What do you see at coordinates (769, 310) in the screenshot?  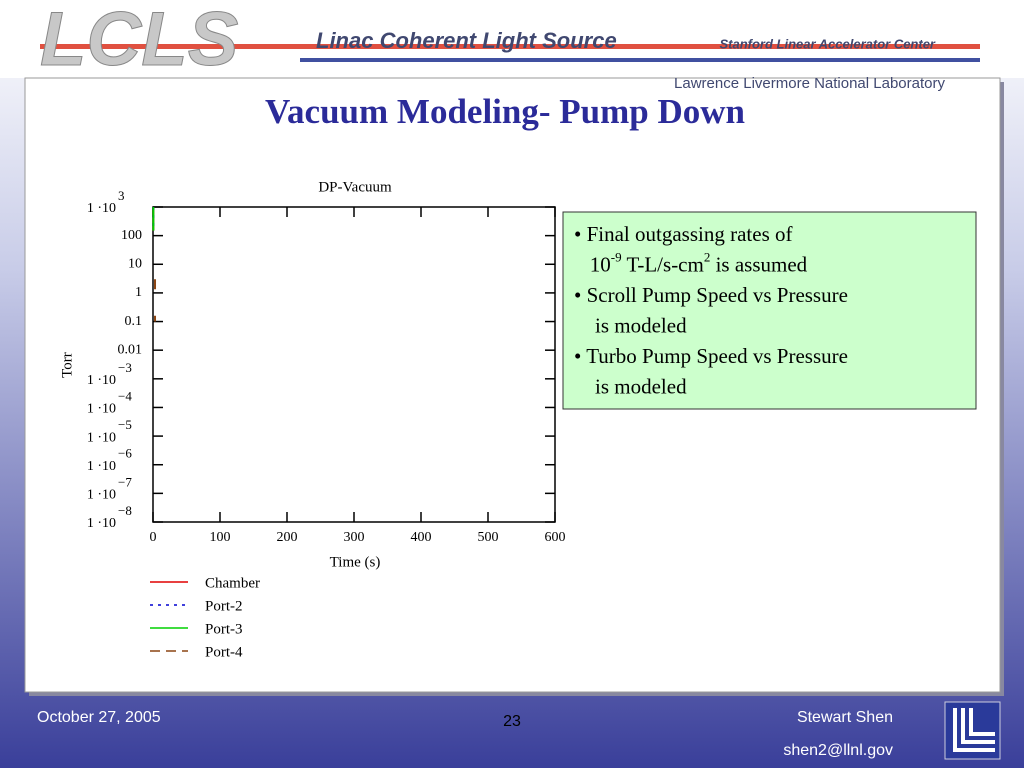 I see `notes-box` at bounding box center [769, 310].